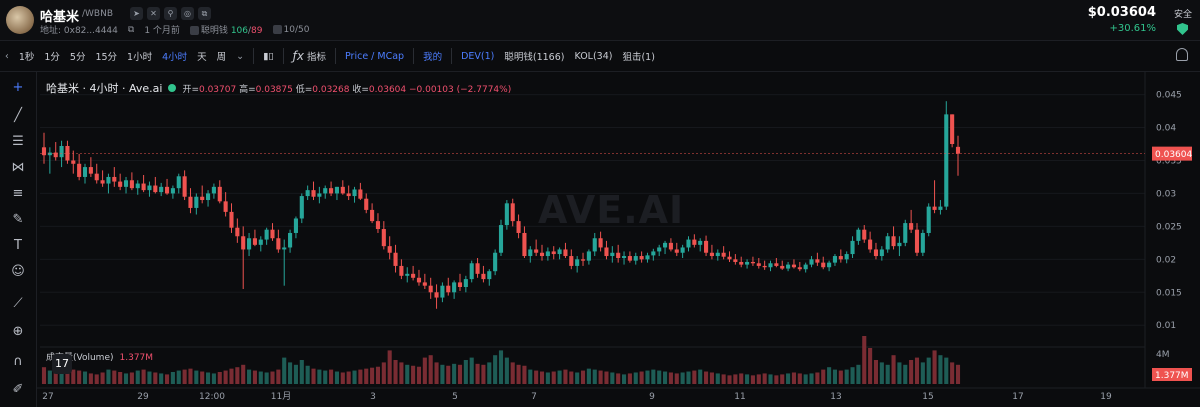 This screenshot has height=407, width=1200. I want to click on emoji-icon: ☺, so click(18, 271).